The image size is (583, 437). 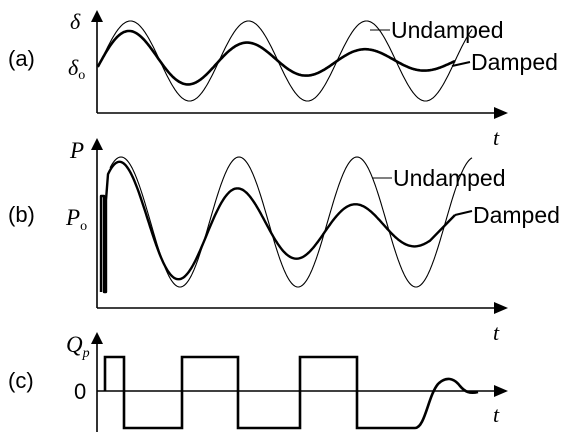 What do you see at coordinates (97, 16) in the screenshot?
I see `panel-a-y-arrowhead` at bounding box center [97, 16].